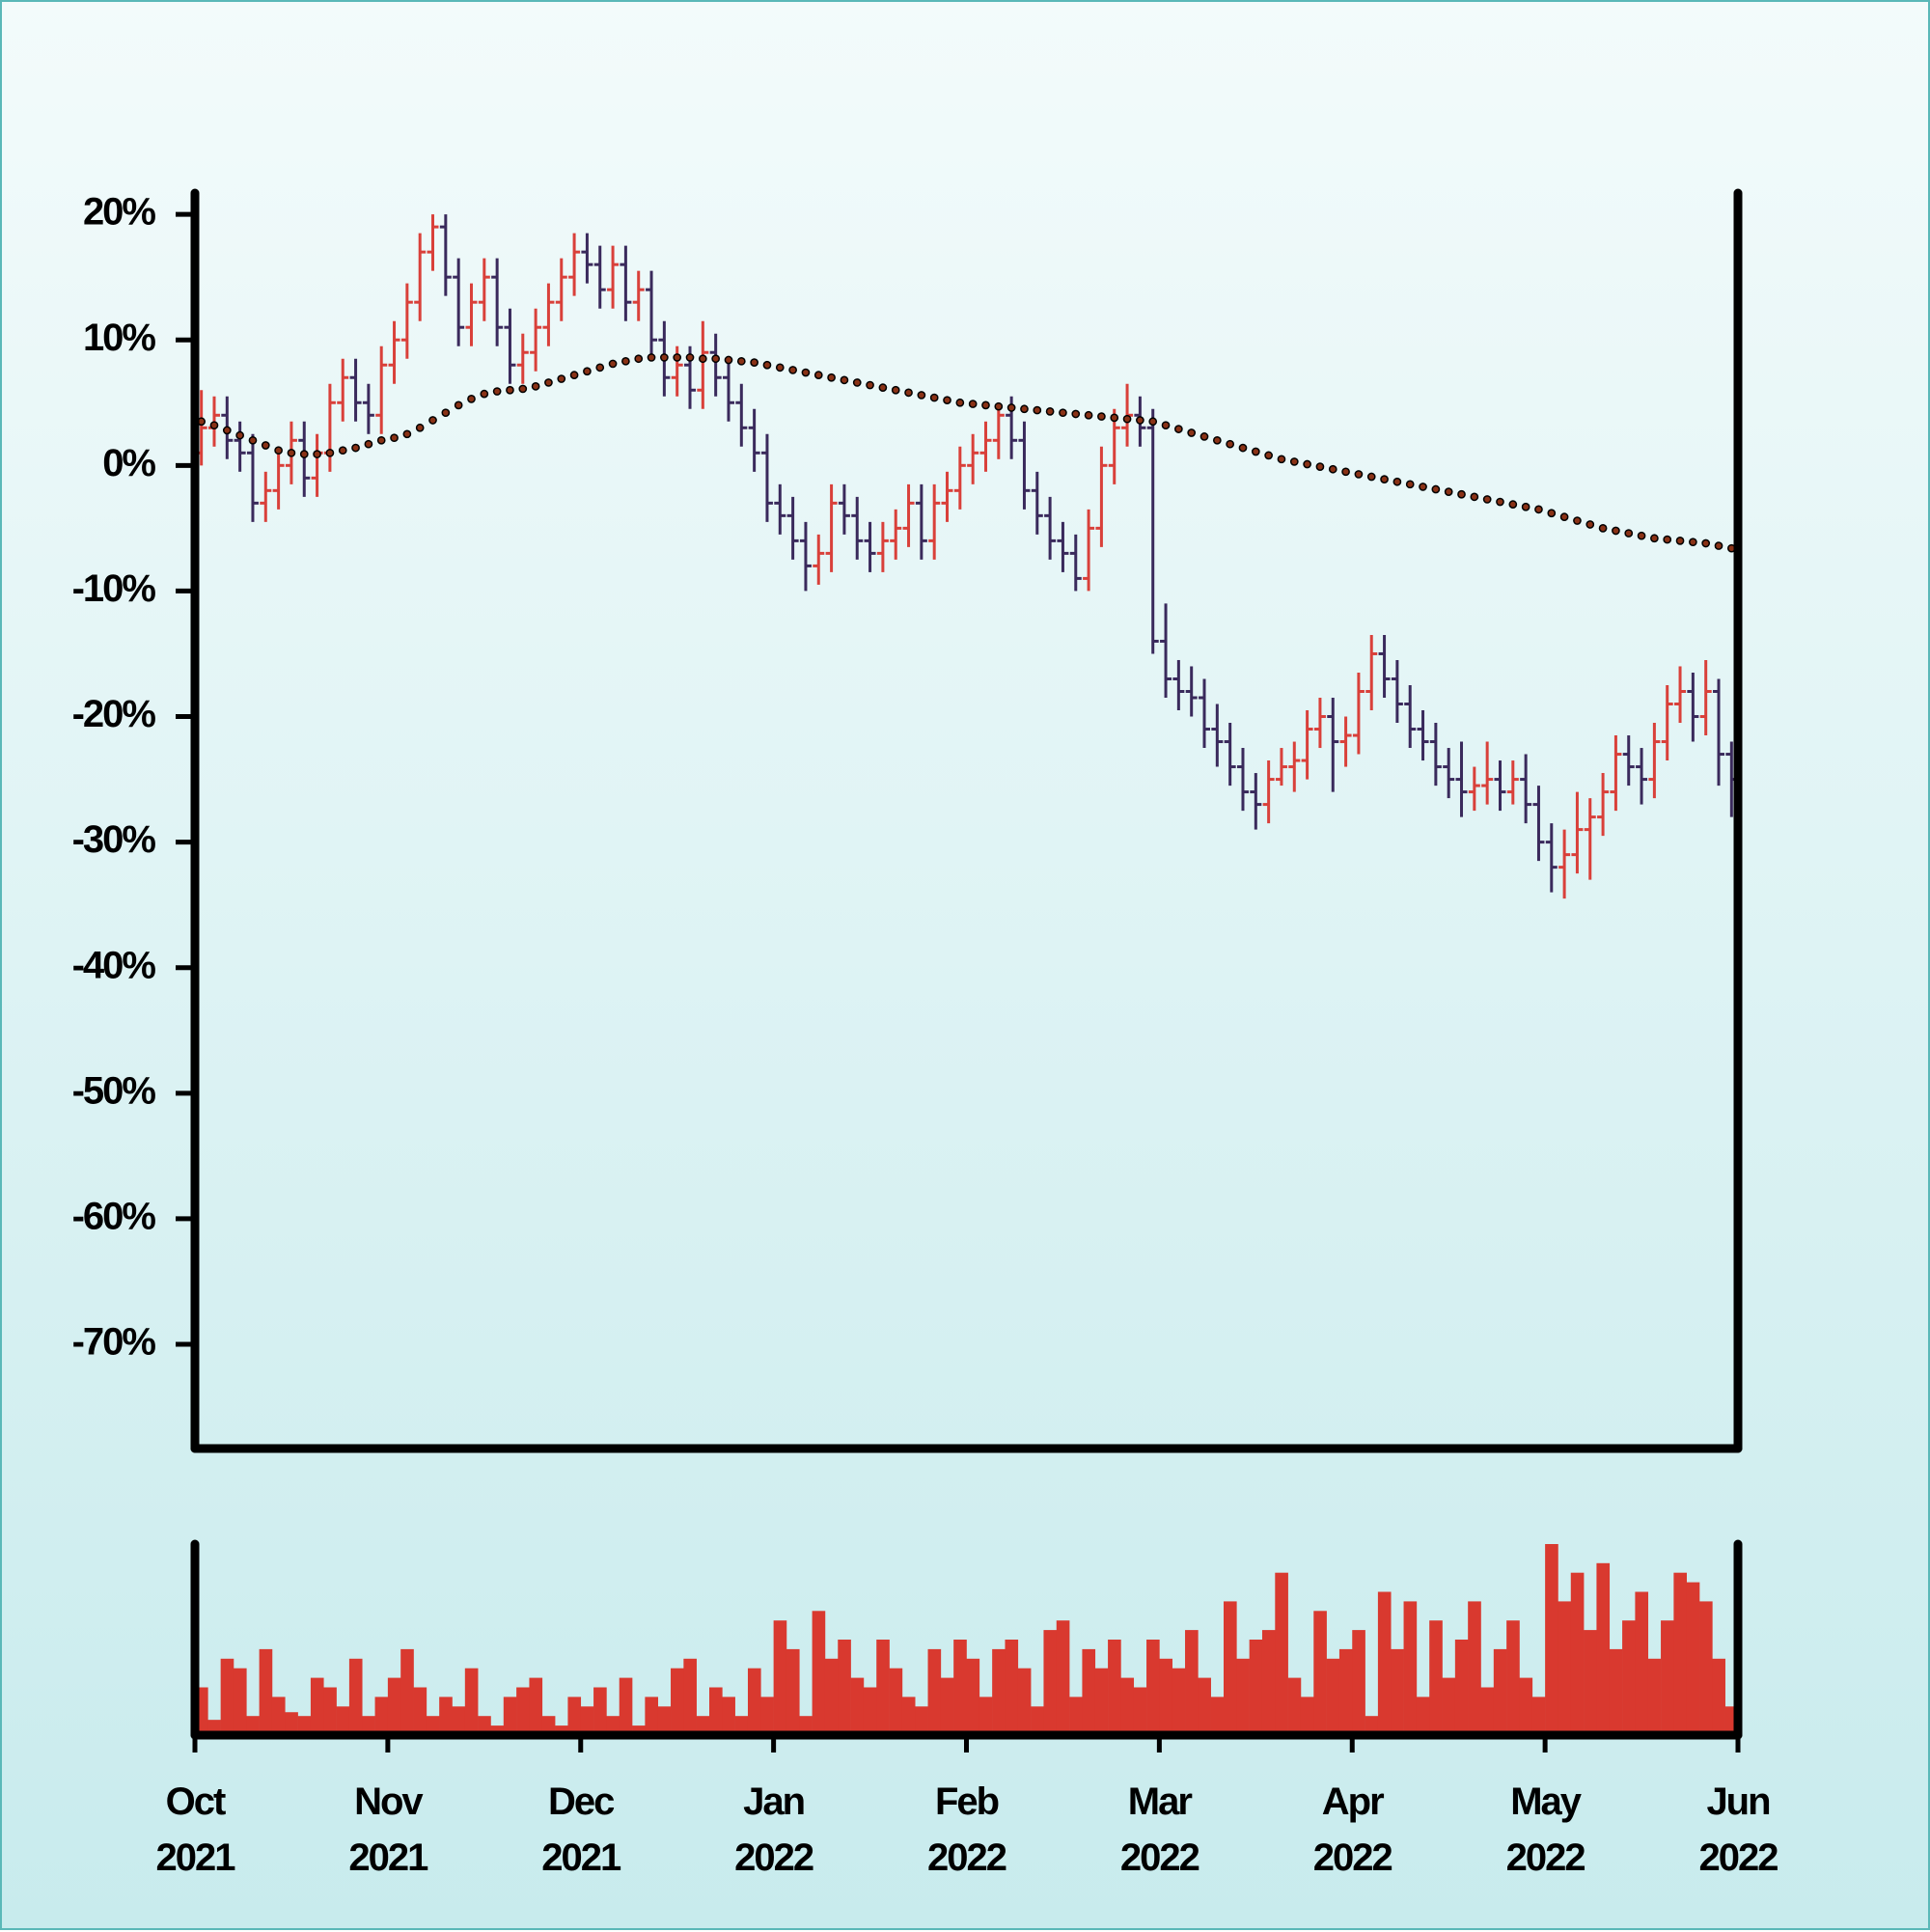  I want to click on x-tick-label: Mar 2022, so click(1159, 1829).